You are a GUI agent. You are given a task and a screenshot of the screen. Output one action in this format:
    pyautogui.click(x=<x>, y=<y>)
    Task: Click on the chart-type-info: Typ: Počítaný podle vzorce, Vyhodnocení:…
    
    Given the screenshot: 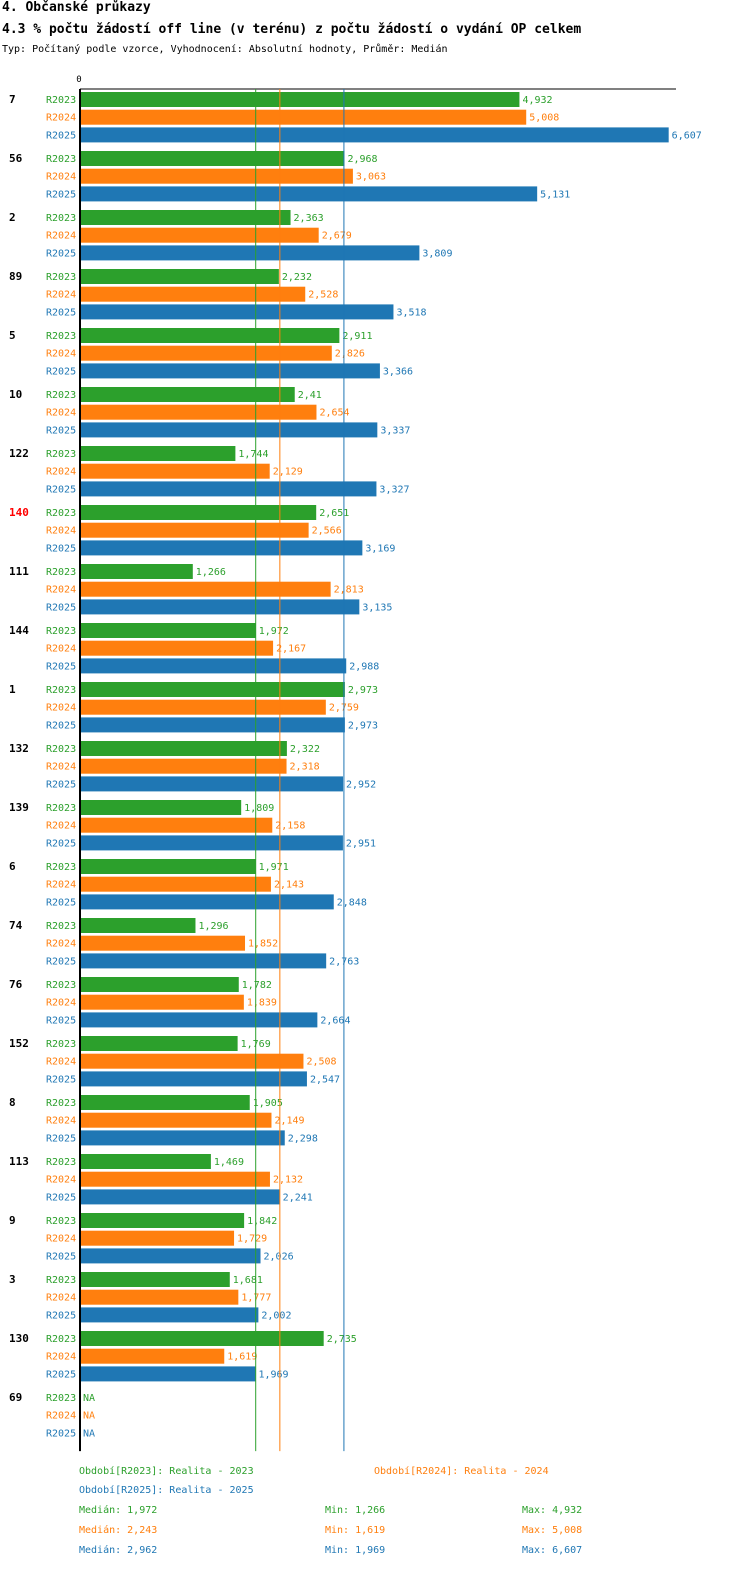 What is the action you would take?
    pyautogui.click(x=225, y=49)
    